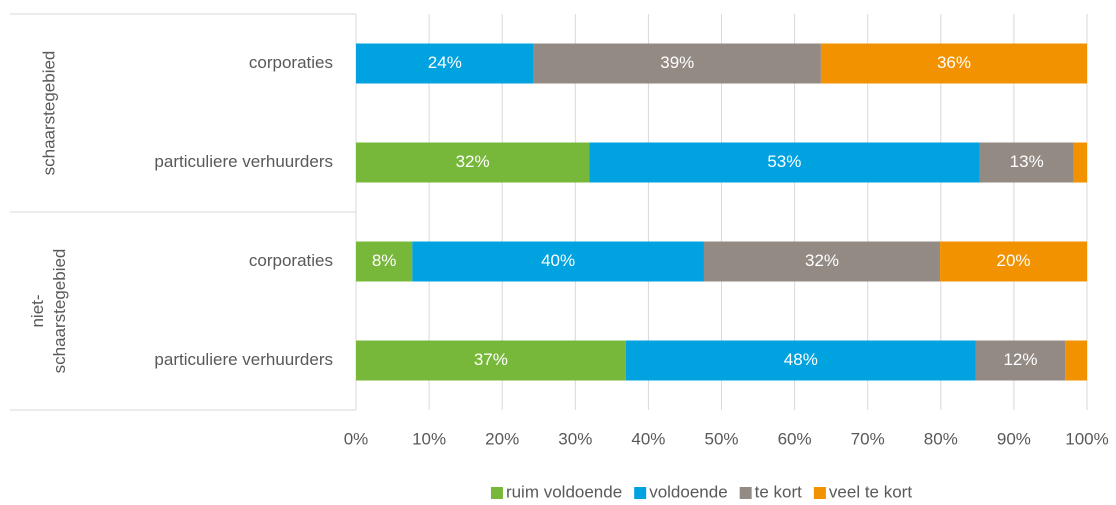  I want to click on group-label: niet-schaarstegebied, so click(48, 311).